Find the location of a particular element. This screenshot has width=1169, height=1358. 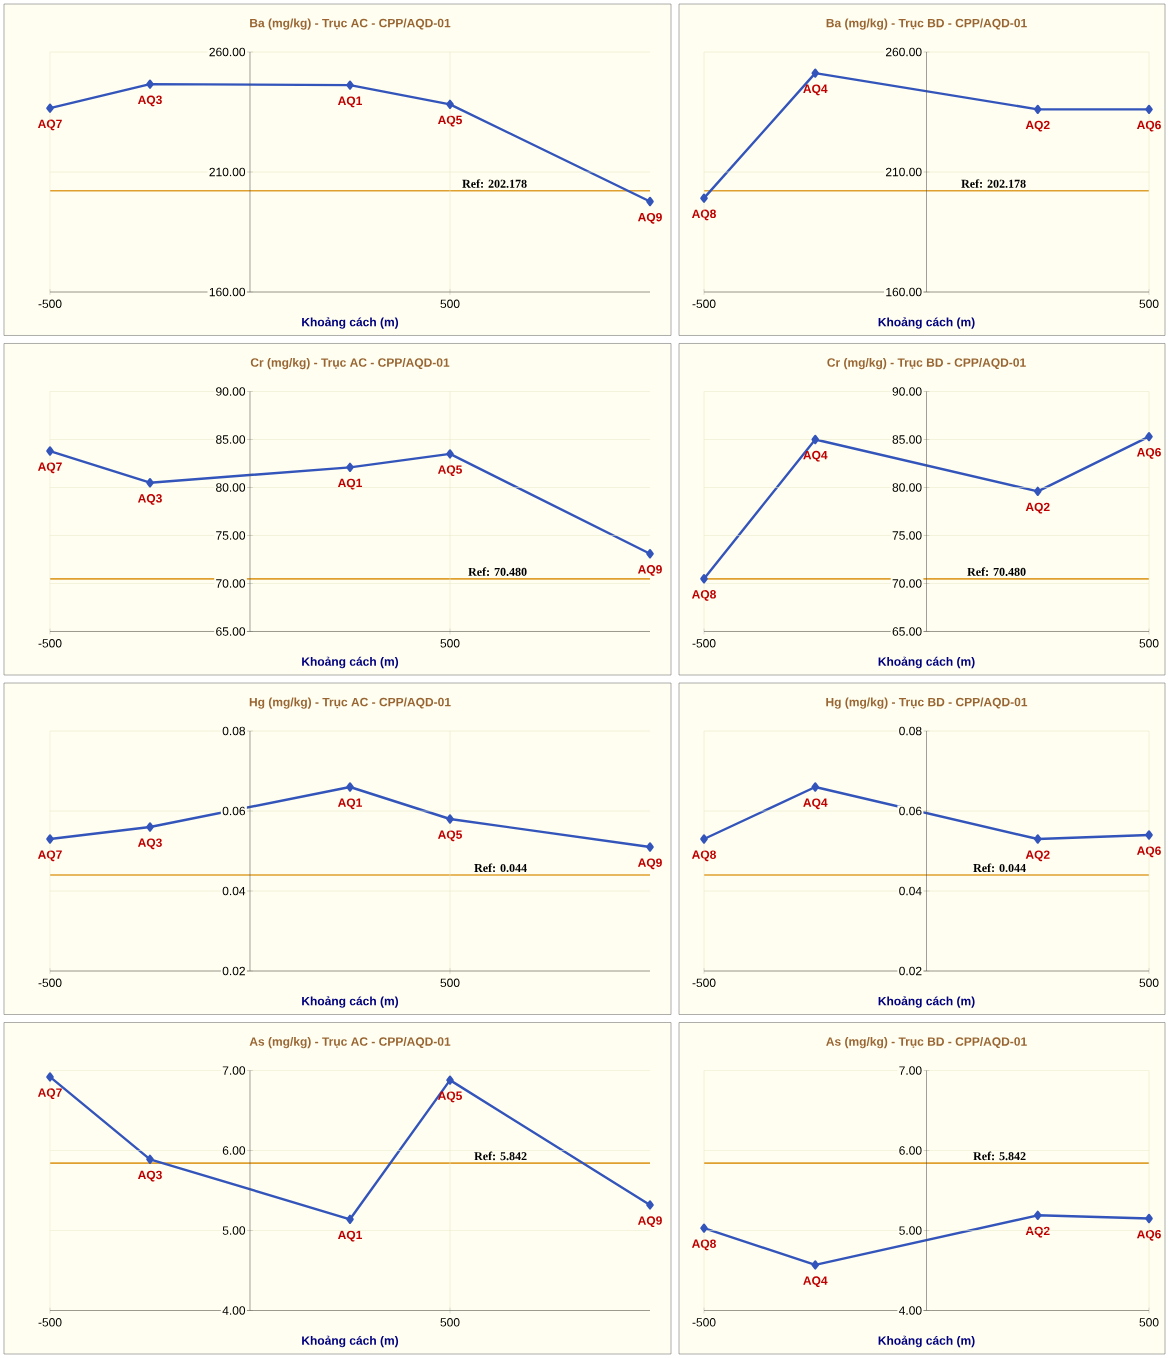

y-tick-label: 7.00 is located at coordinates (234, 1070).